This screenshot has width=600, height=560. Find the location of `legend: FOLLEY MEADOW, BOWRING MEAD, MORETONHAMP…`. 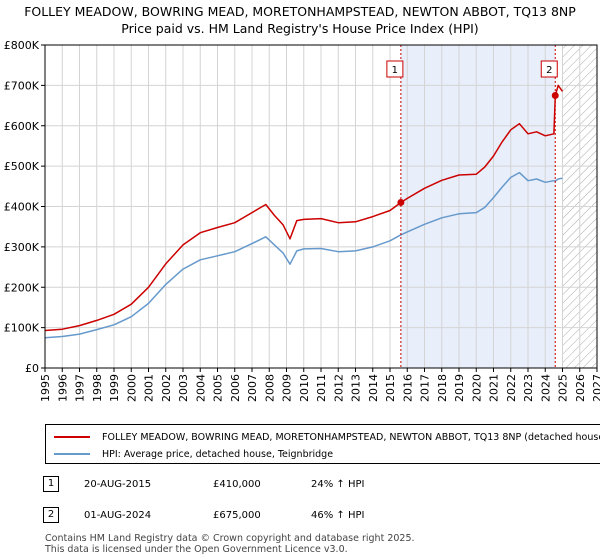

legend: FOLLEY MEADOW, BOWRING MEAD, MORETONHAMP… is located at coordinates (322, 444).